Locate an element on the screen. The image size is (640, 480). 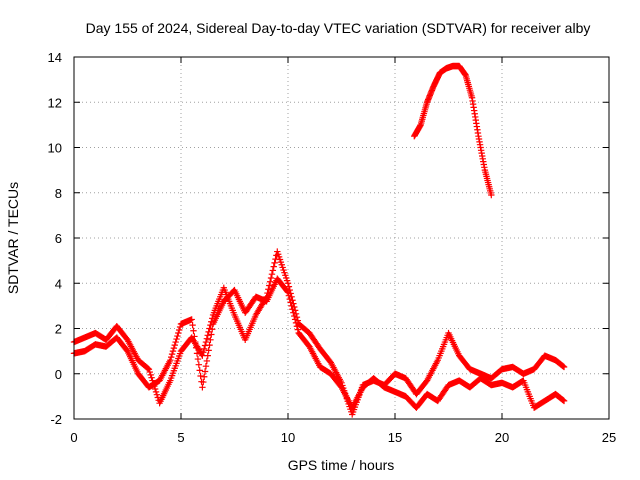
y-tick-label: 10 is located at coordinates (55, 148).